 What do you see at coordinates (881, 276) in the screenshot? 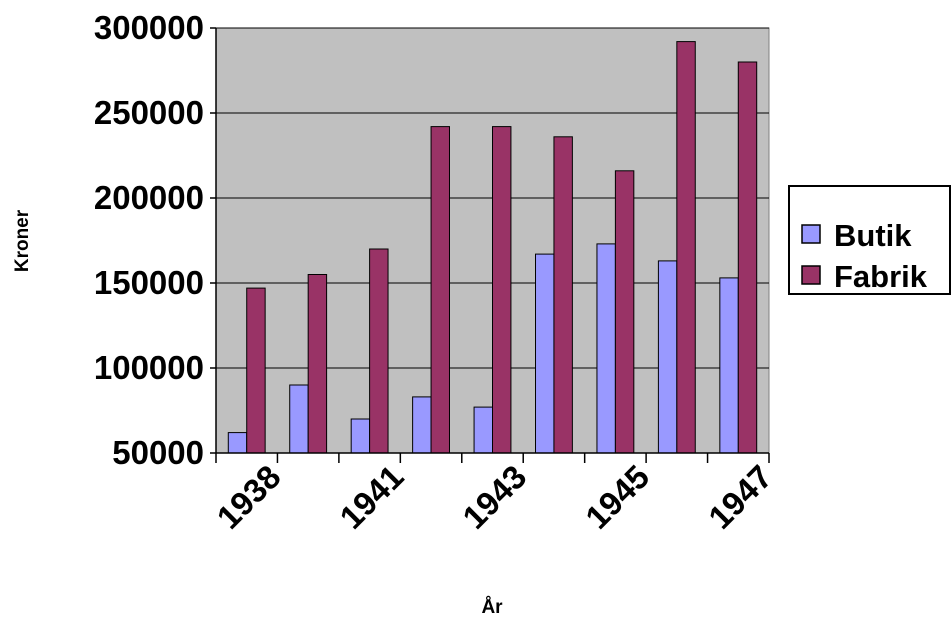
I see `legend-label-fabrik: Fabrik` at bounding box center [881, 276].